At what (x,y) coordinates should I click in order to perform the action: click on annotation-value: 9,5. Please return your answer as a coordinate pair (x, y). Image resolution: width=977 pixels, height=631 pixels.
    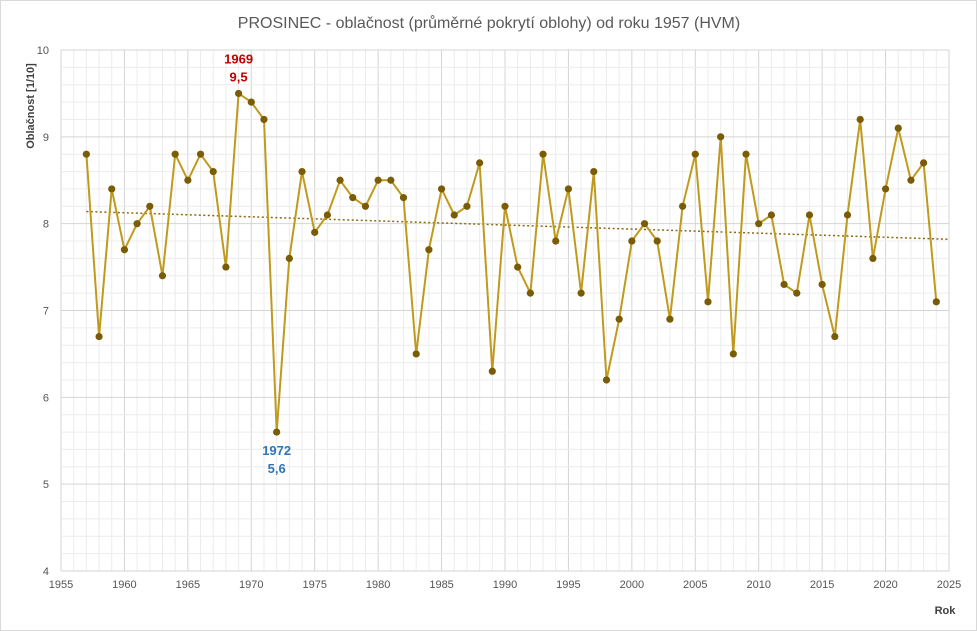
    Looking at the image, I should click on (239, 76).